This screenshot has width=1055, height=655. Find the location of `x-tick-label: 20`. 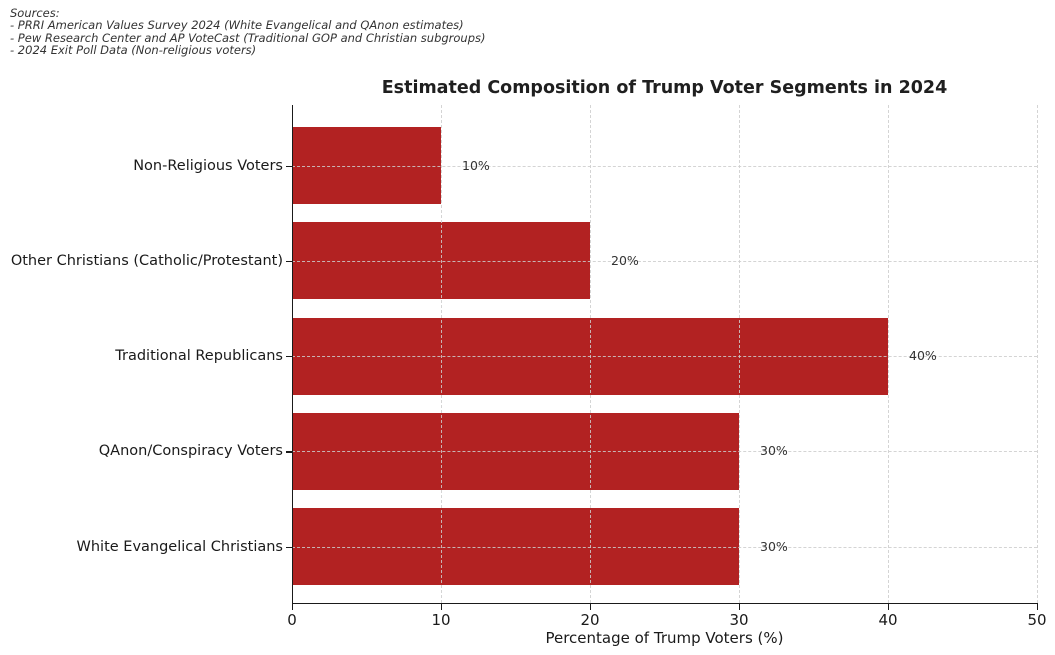

x-tick-label: 20 is located at coordinates (590, 620).